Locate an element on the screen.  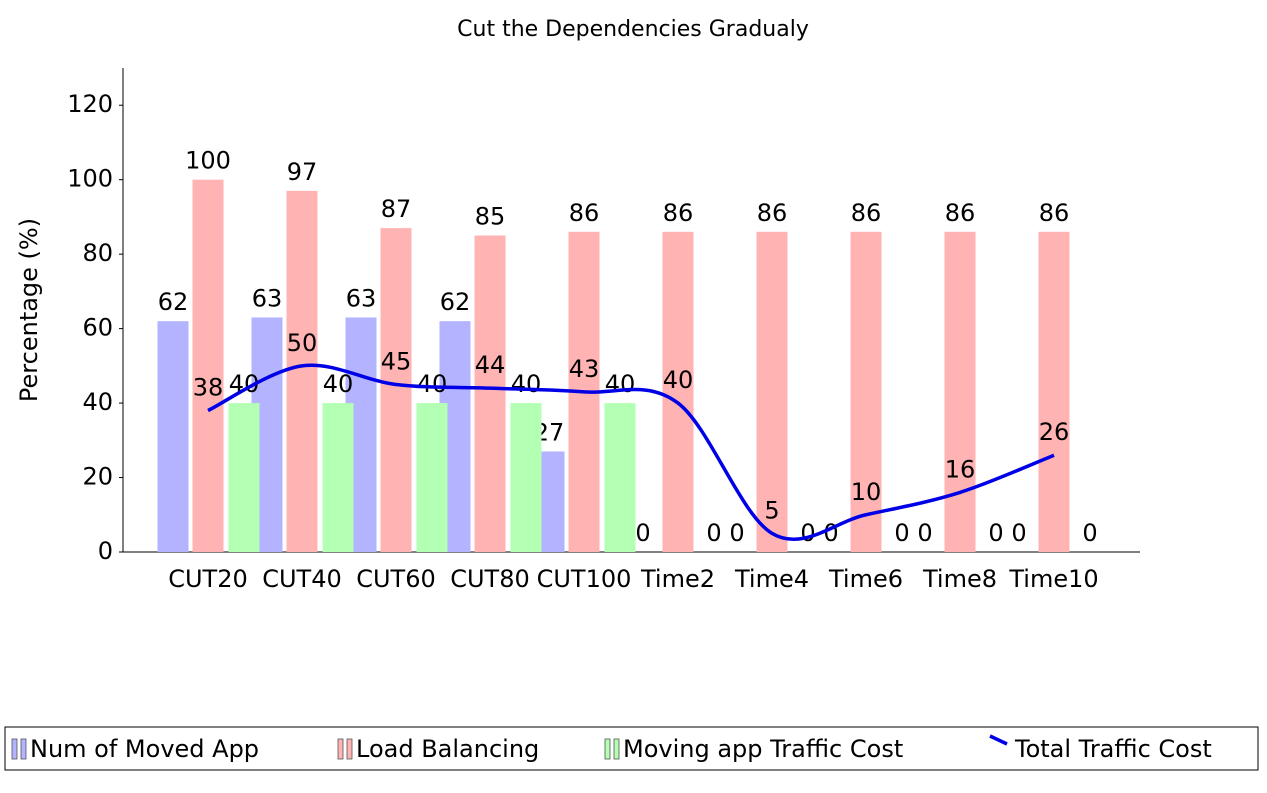
data-label: 43 is located at coordinates (584, 369).